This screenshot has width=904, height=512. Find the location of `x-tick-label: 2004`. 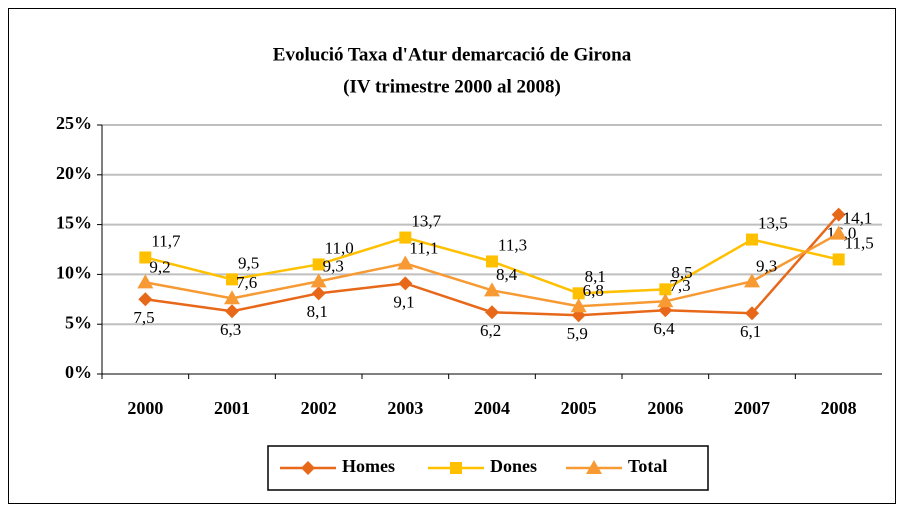

x-tick-label: 2004 is located at coordinates (492, 408).